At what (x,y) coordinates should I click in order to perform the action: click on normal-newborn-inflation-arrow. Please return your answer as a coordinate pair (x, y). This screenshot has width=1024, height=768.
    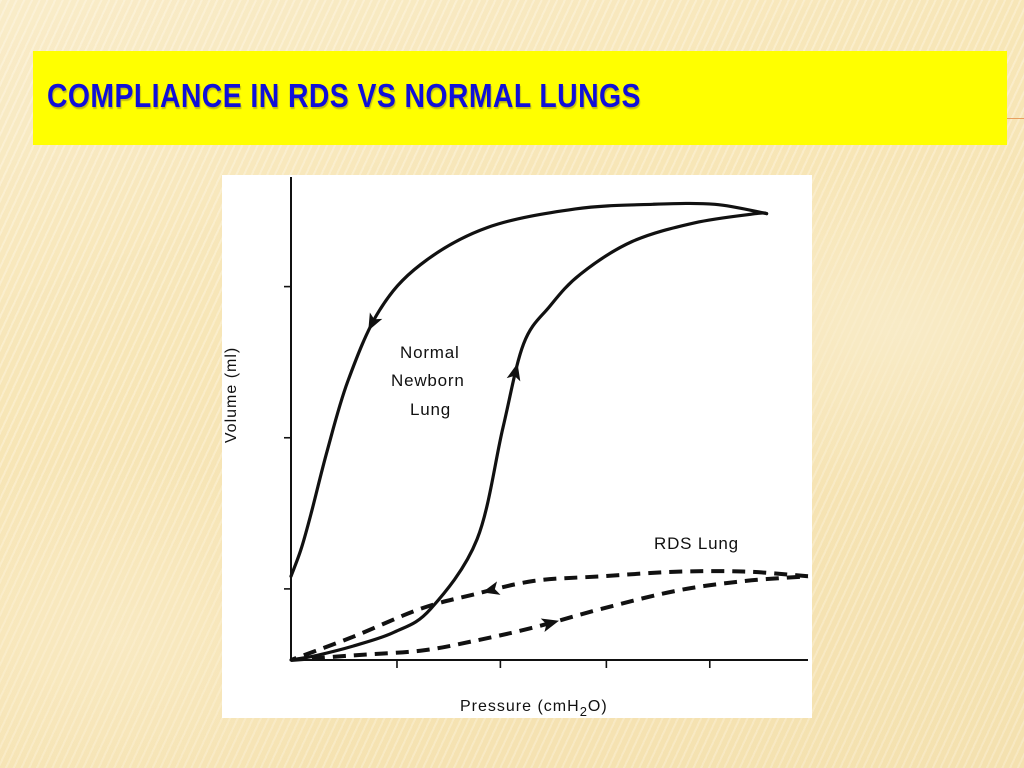
    Looking at the image, I should click on (513, 372).